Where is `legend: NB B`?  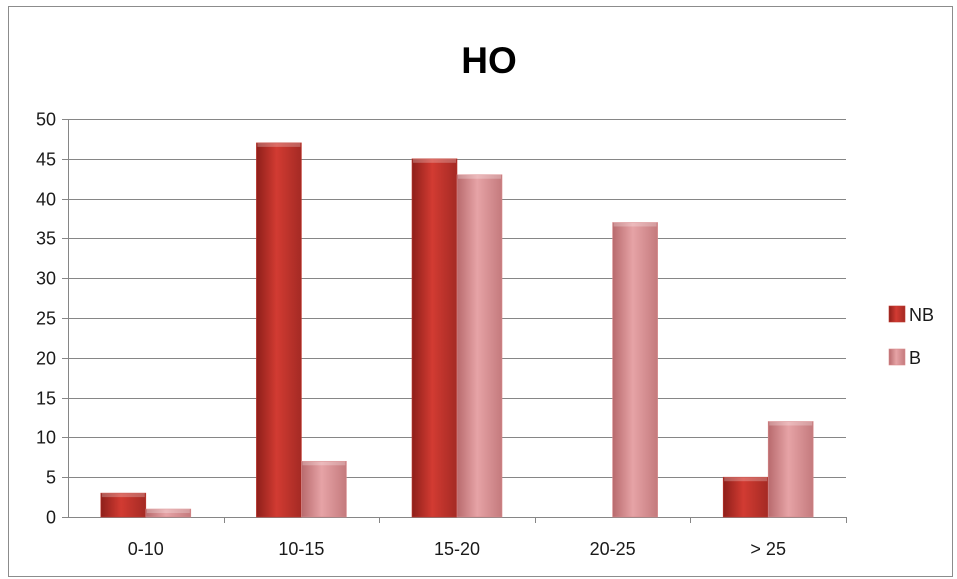 legend: NB B is located at coordinates (911, 336).